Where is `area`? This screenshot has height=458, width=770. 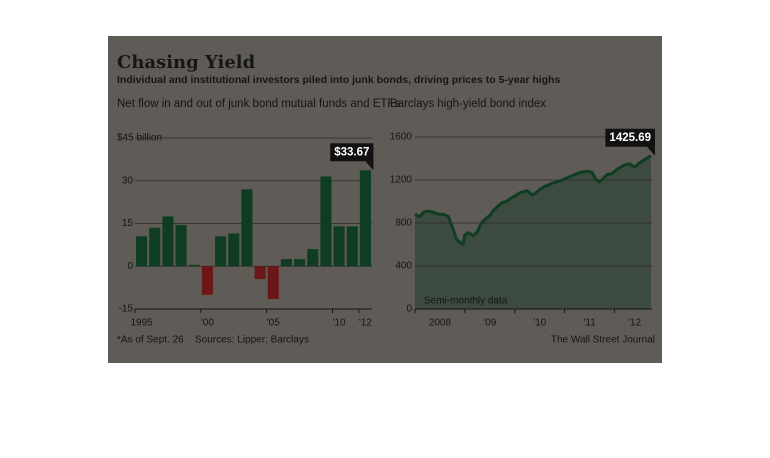
area is located at coordinates (533, 232).